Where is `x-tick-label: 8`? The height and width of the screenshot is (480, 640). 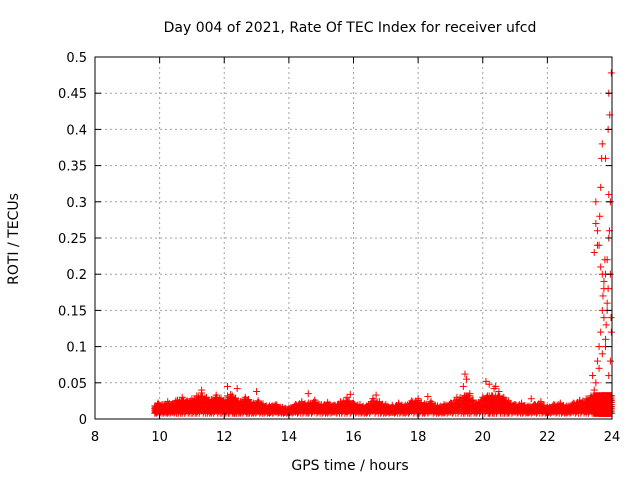
x-tick-label: 8 is located at coordinates (95, 437).